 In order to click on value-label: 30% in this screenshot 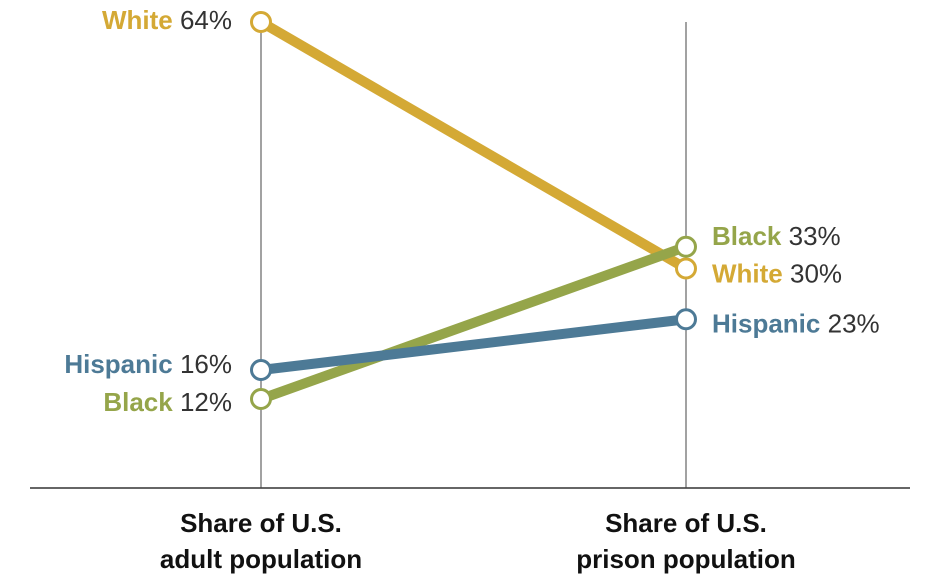, I will do `click(816, 273)`.